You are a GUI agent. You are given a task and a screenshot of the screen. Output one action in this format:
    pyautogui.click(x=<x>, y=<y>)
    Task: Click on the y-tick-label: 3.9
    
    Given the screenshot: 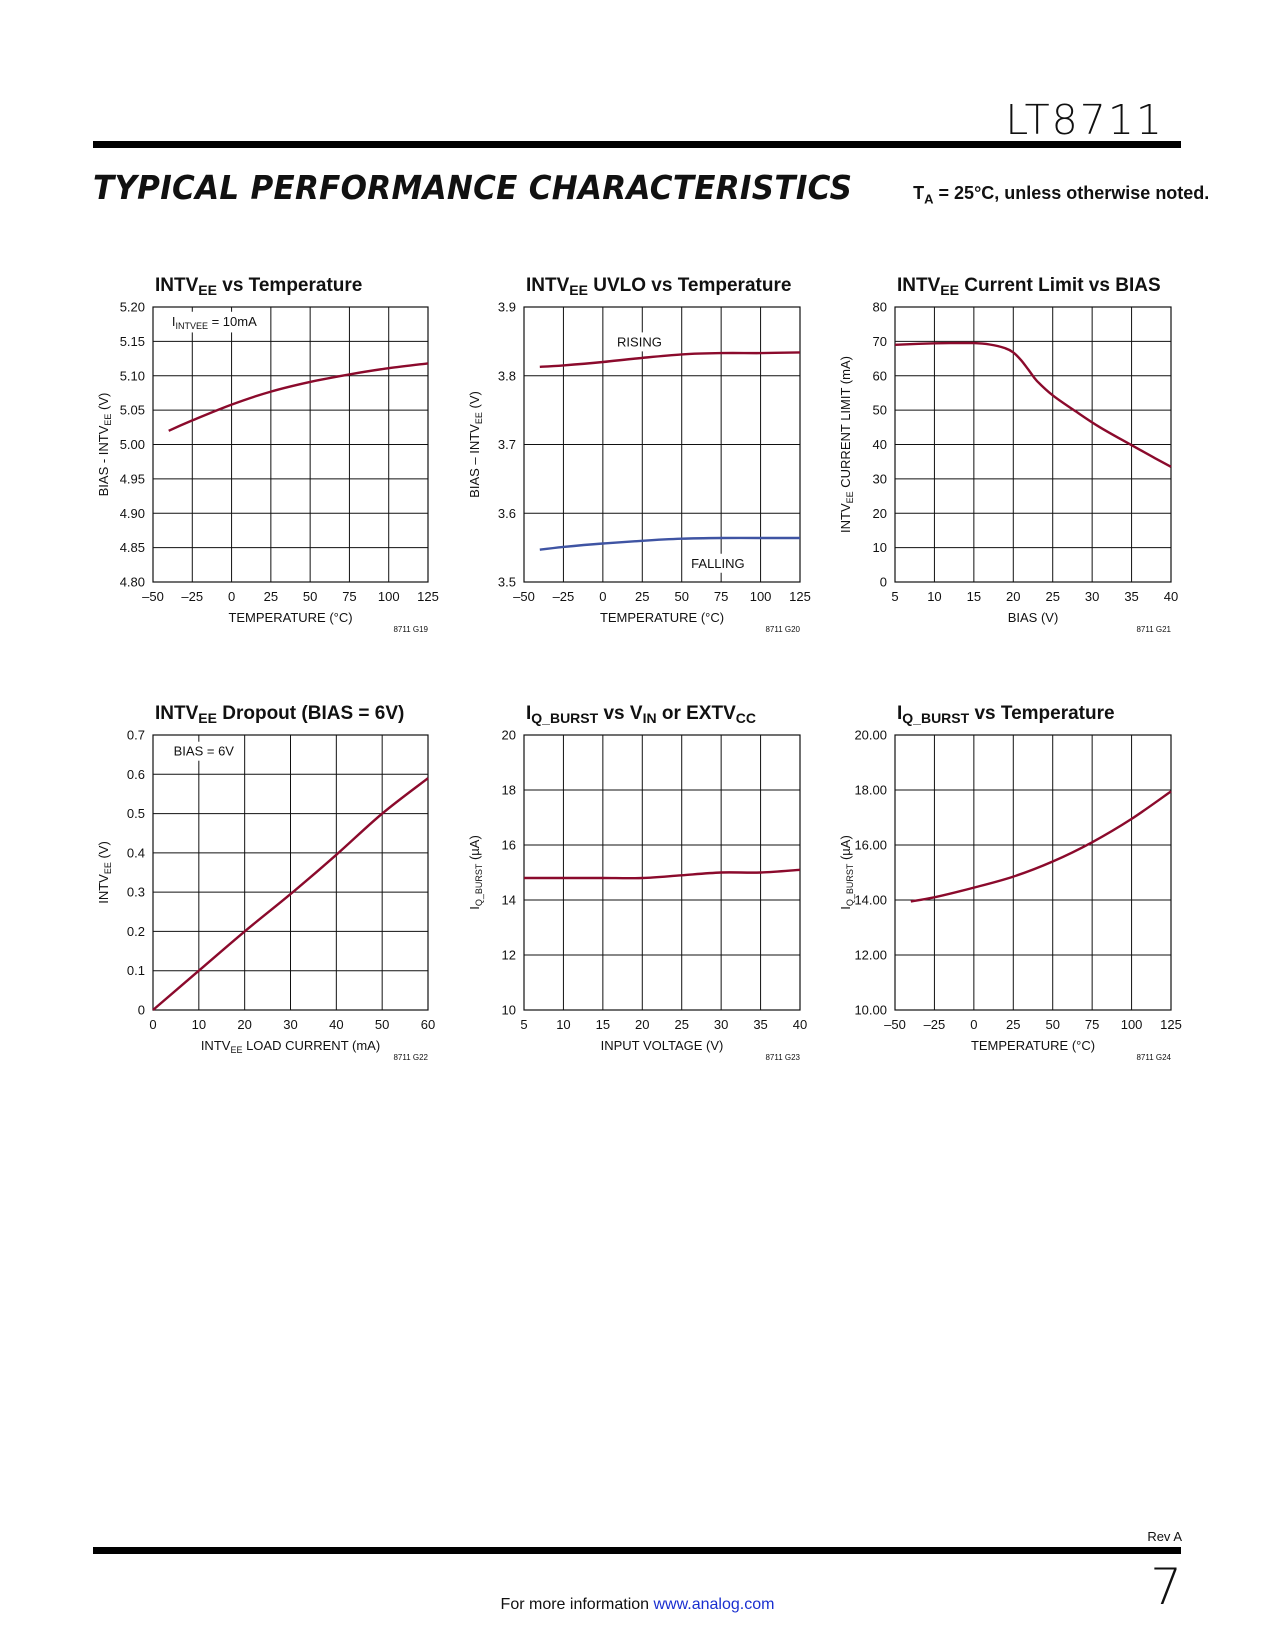 What is the action you would take?
    pyautogui.click(x=507, y=307)
    